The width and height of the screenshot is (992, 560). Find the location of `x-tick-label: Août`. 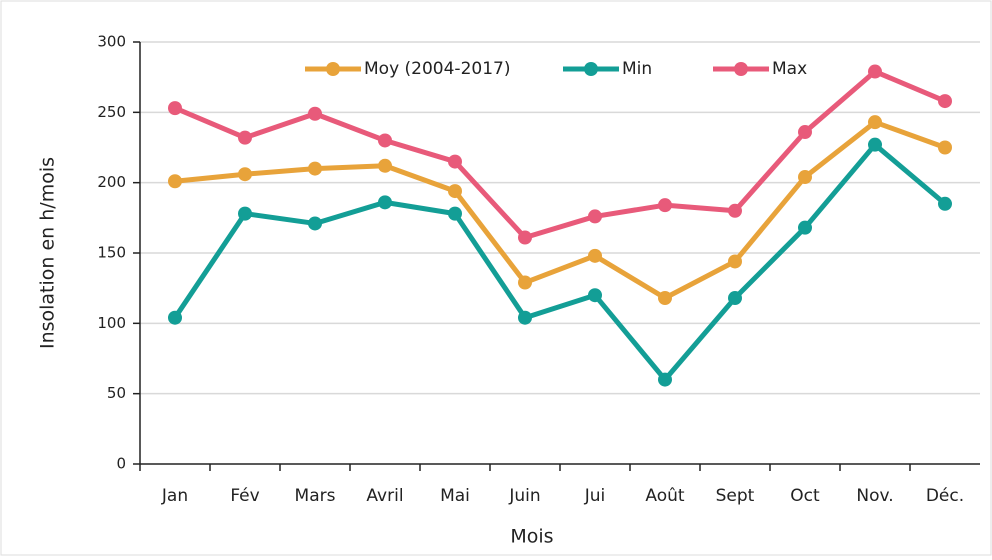

x-tick-label: Août is located at coordinates (665, 496).